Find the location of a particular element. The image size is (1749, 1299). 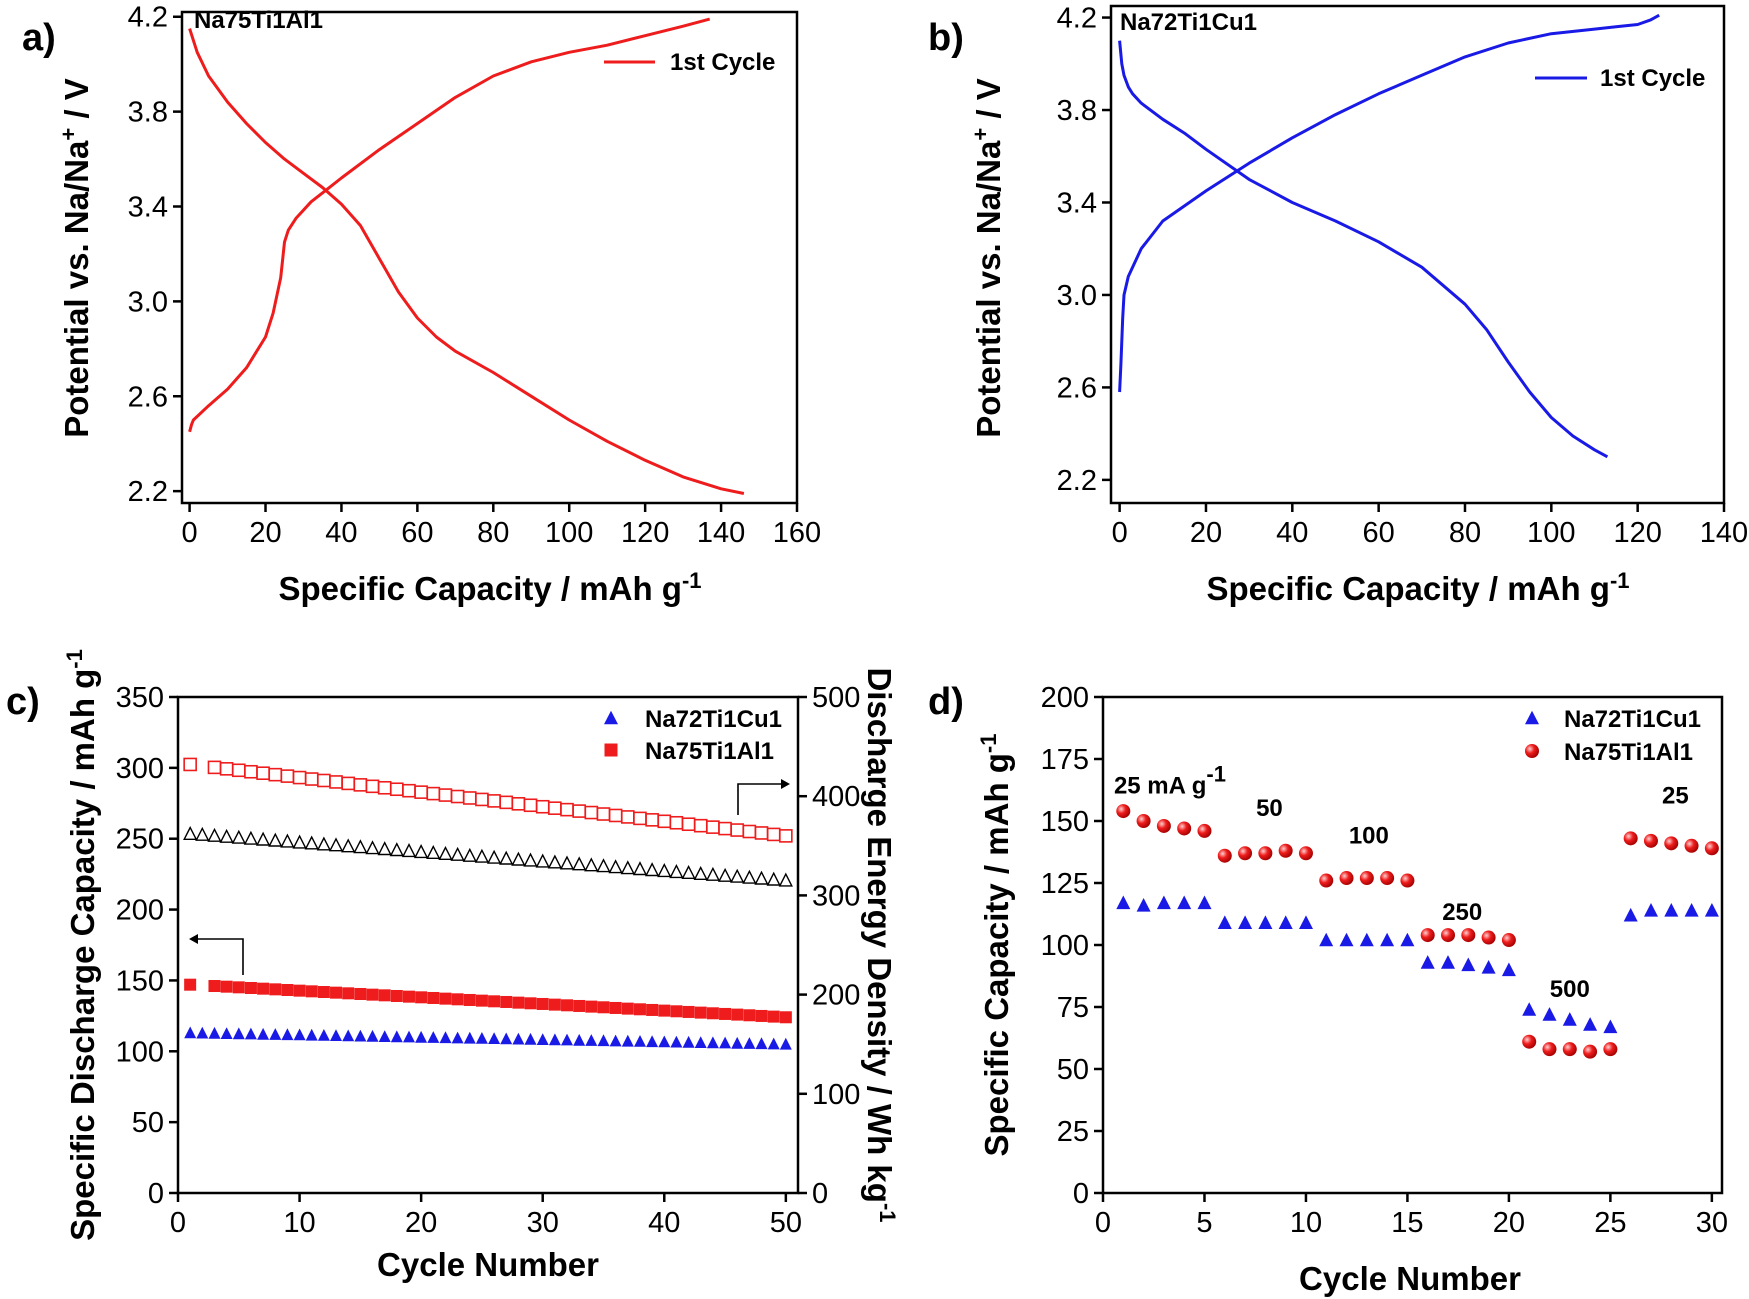

panel-c-y2label: Discharge Energy Density / Wh kg-1 is located at coordinates (880, 944).